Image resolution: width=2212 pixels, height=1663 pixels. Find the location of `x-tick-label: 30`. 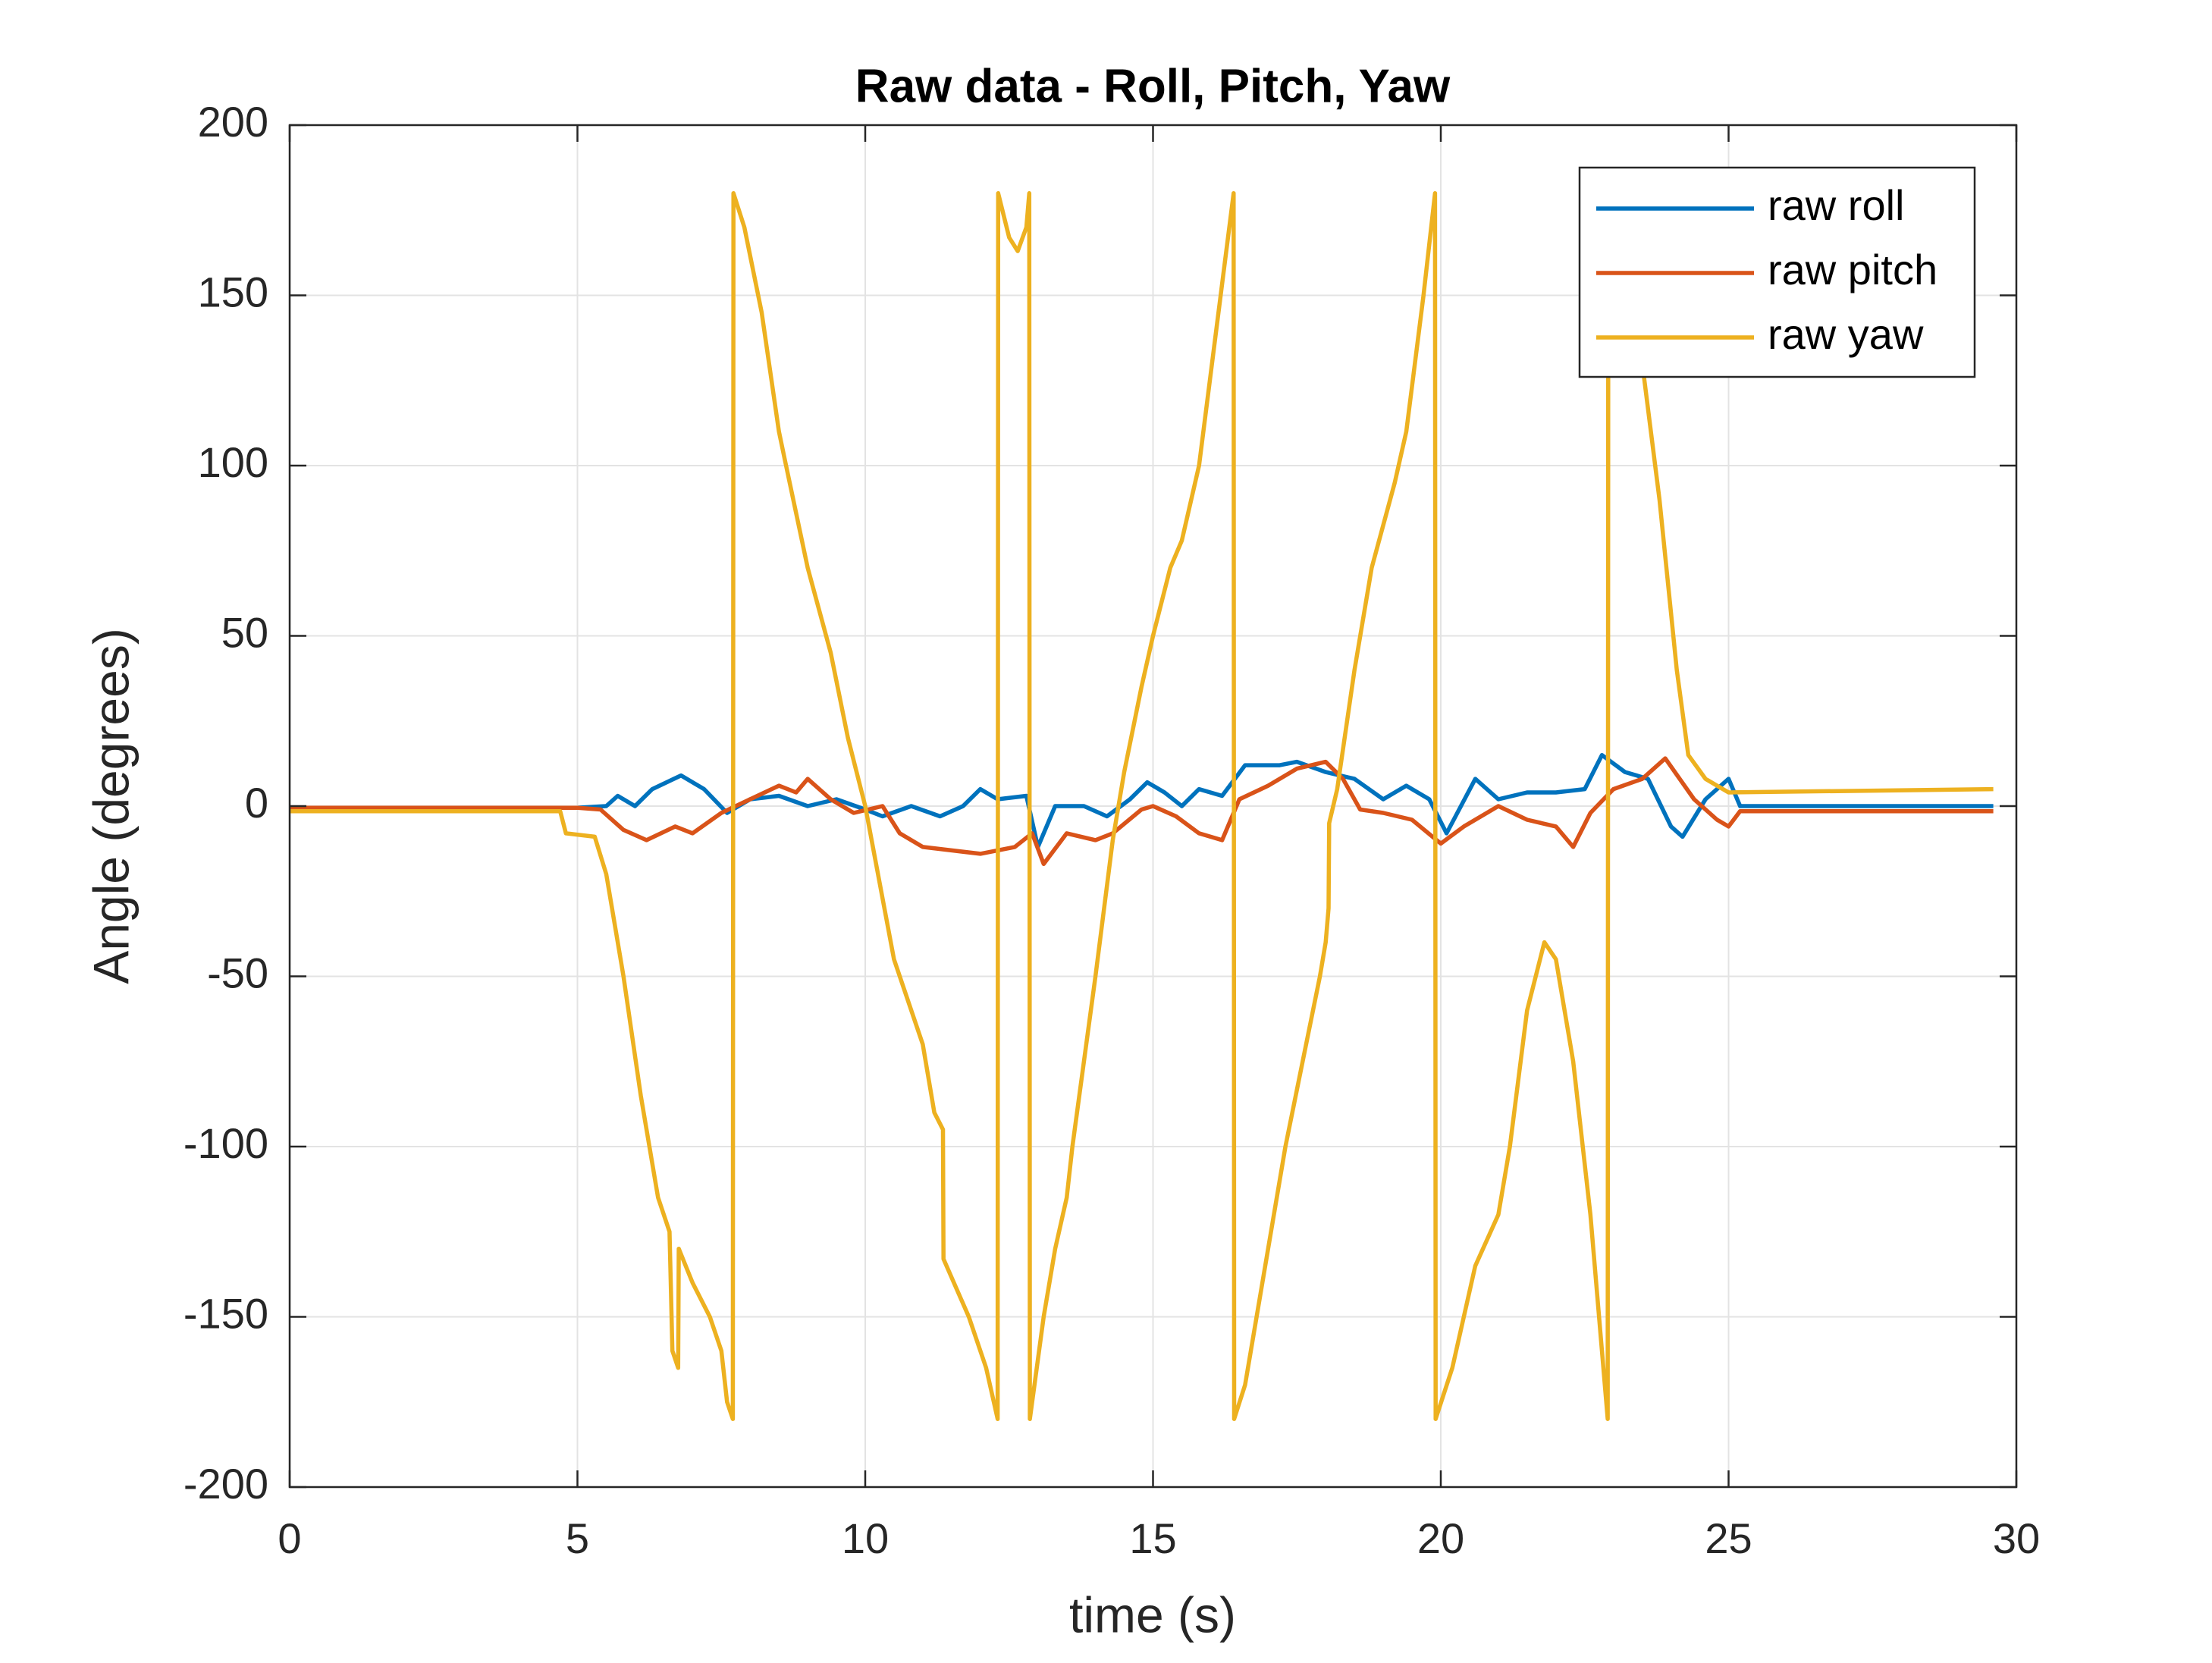

x-tick-label: 30 is located at coordinates (2016, 1538).